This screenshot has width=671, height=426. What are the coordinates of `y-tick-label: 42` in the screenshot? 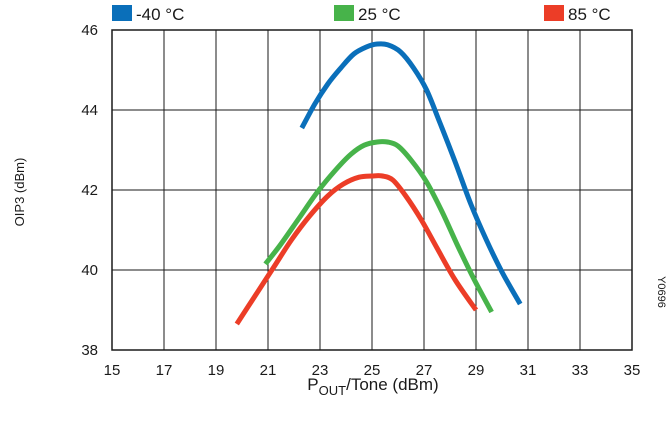 It's located at (89, 190).